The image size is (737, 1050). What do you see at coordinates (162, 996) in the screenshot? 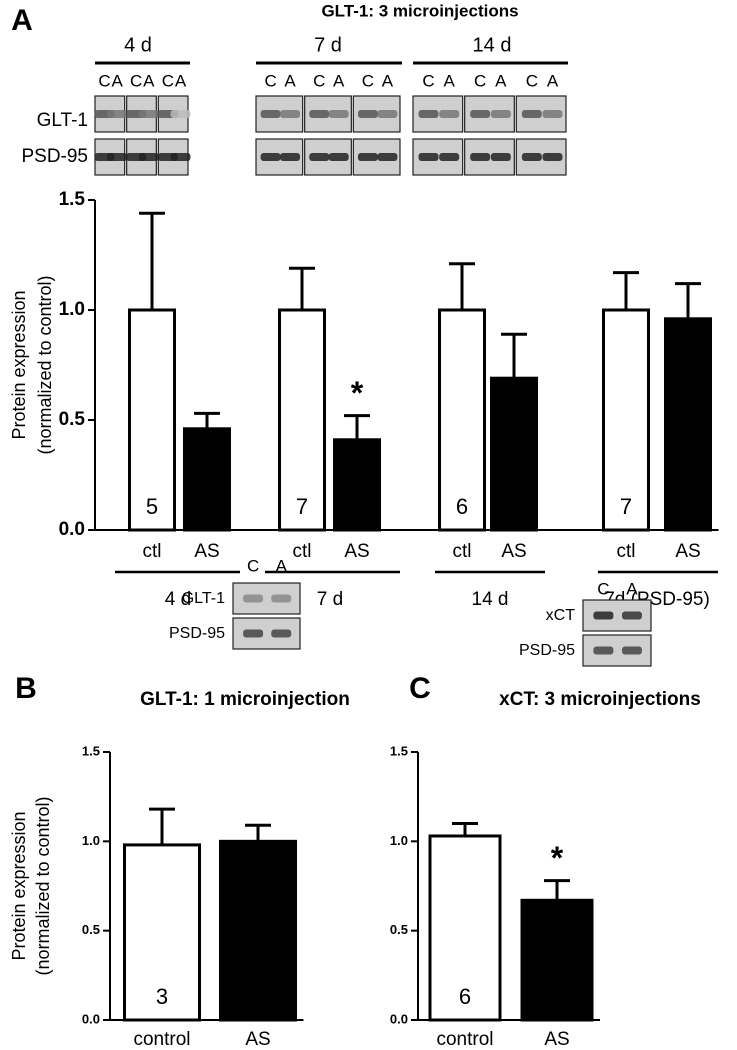
I see `sample-size: 3` at bounding box center [162, 996].